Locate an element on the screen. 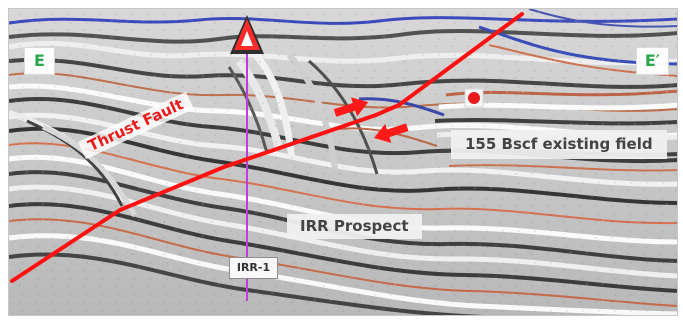 The width and height of the screenshot is (683, 325). field-label: 155 Bscf existing field is located at coordinates (559, 144).